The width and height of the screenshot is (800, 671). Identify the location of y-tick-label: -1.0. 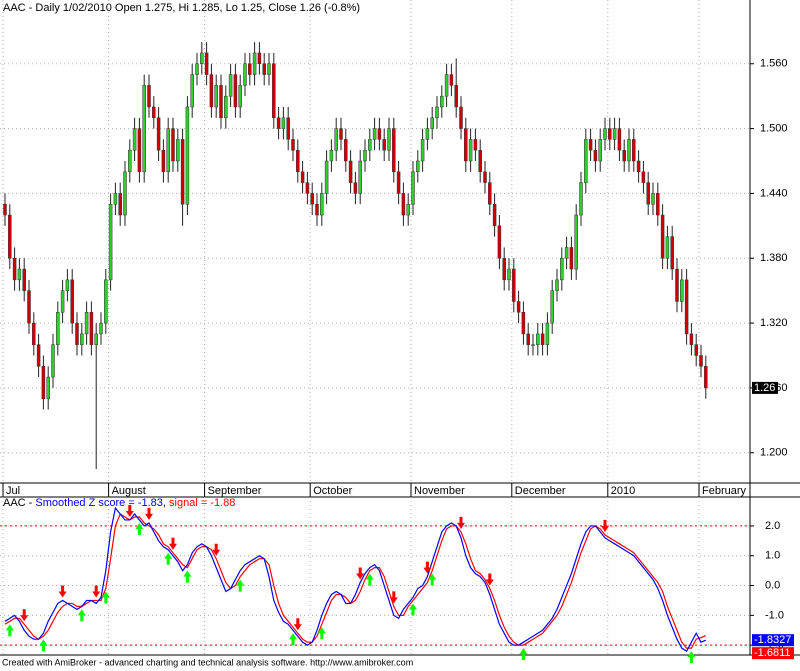
(774, 615).